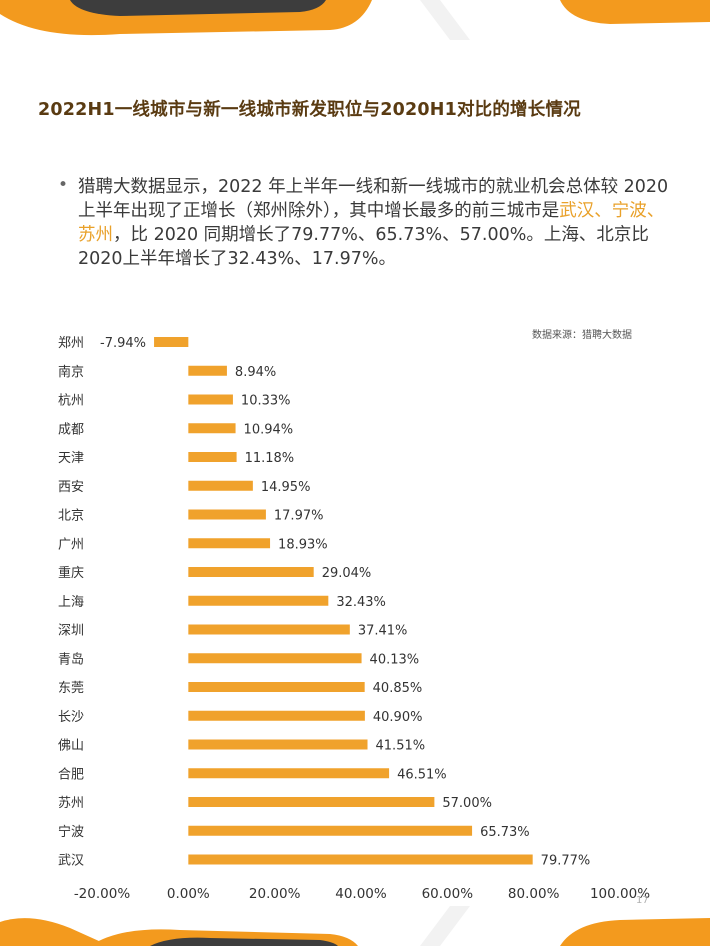  I want to click on x-tick-label: 0.00%, so click(188, 893).